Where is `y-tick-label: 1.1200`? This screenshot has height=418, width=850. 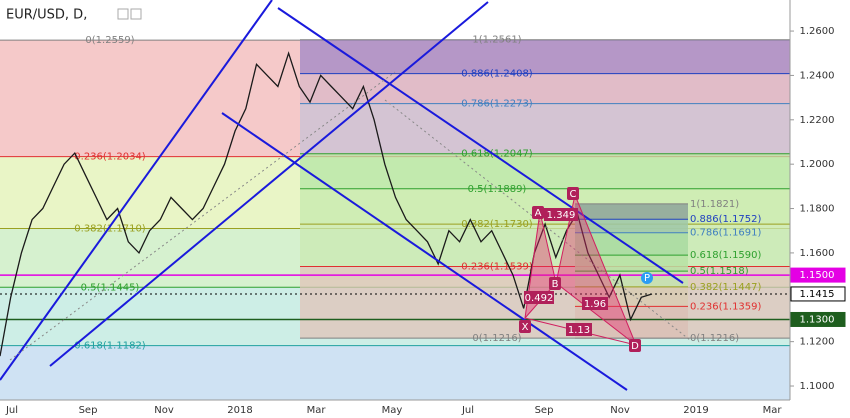
y-tick-label: 1.1200 is located at coordinates (817, 342).